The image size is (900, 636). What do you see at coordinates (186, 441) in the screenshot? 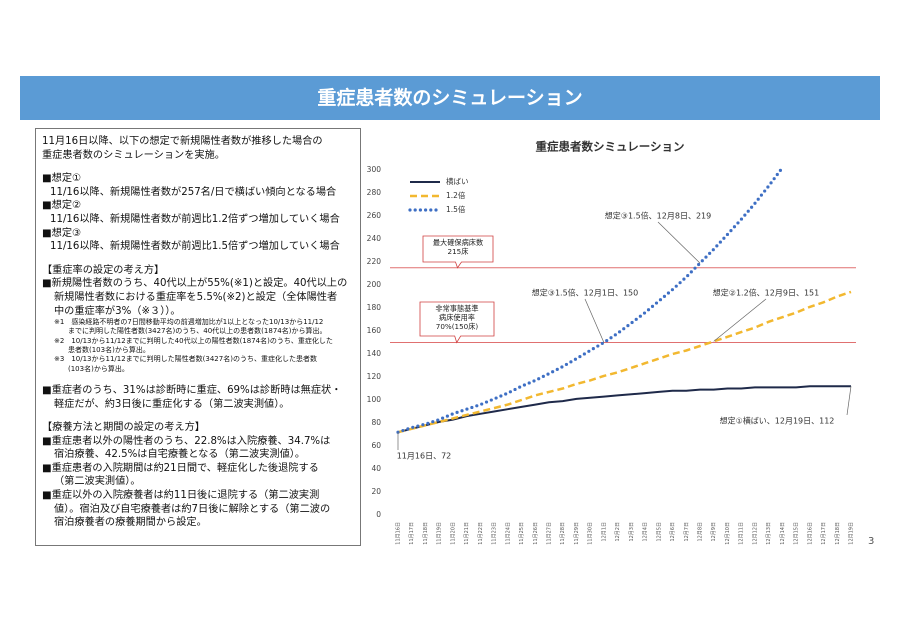
I see `bullet-line: ■重症患者以外の陽性者のうち、22.8%は入院療養、34.7%は` at bounding box center [186, 441].